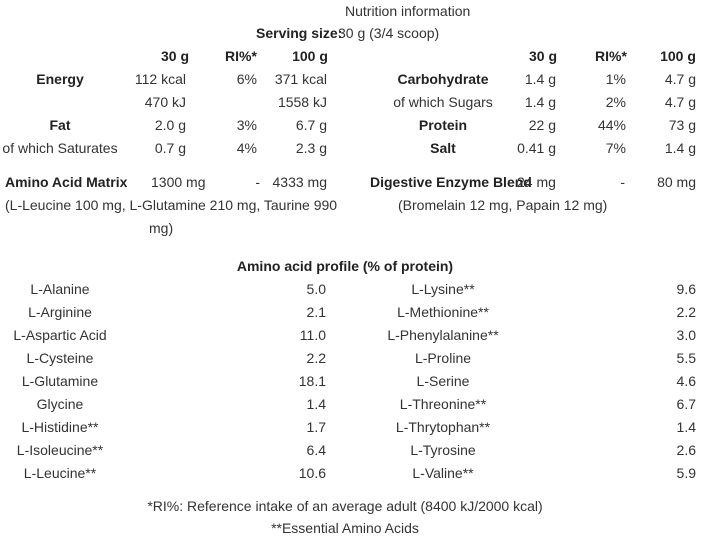  What do you see at coordinates (302, 102) in the screenshot?
I see `nutrient-per-100: 1558 kJ` at bounding box center [302, 102].